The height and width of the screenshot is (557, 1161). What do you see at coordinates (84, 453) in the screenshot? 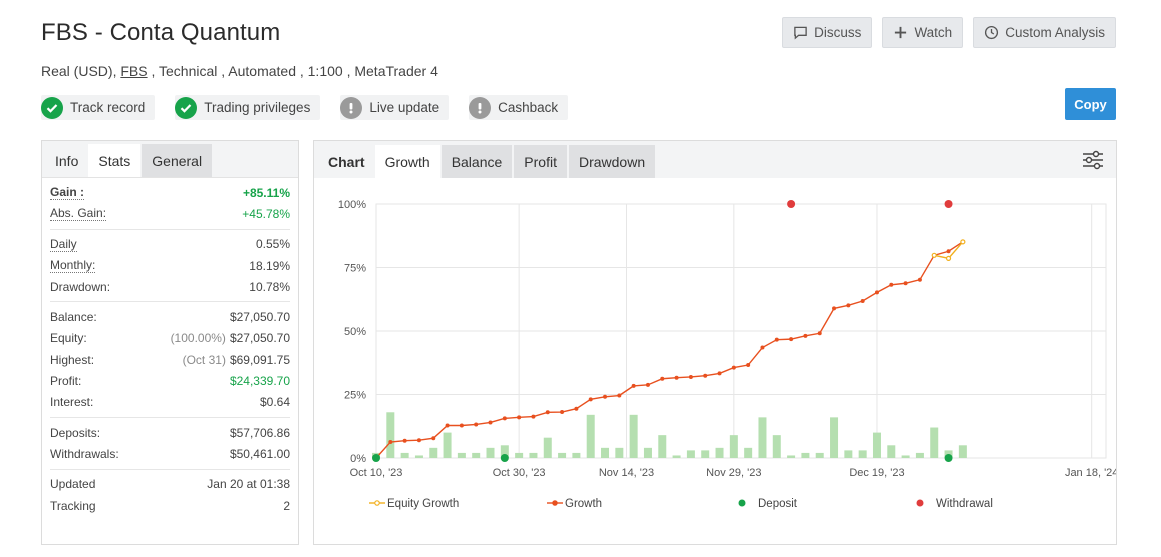
I see `withdrawals-label: Withdrawals:` at bounding box center [84, 453].